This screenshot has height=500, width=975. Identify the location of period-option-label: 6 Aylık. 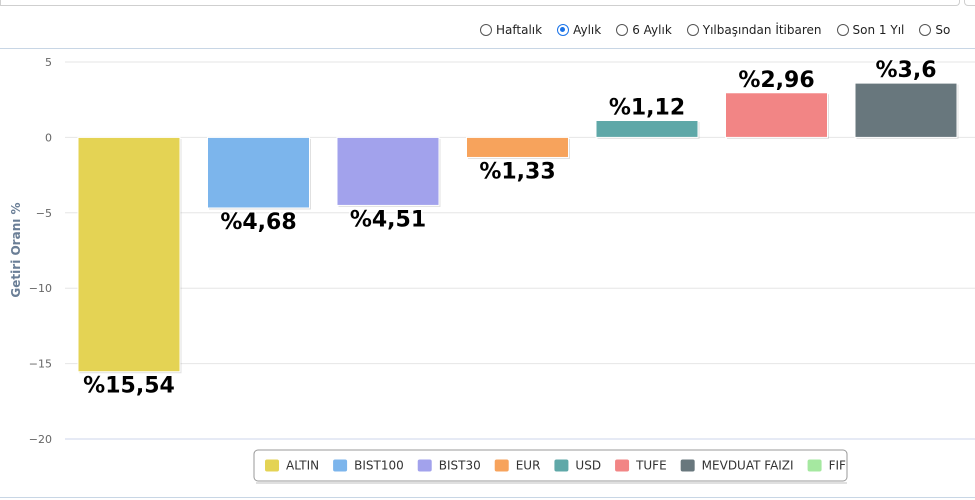
(652, 30).